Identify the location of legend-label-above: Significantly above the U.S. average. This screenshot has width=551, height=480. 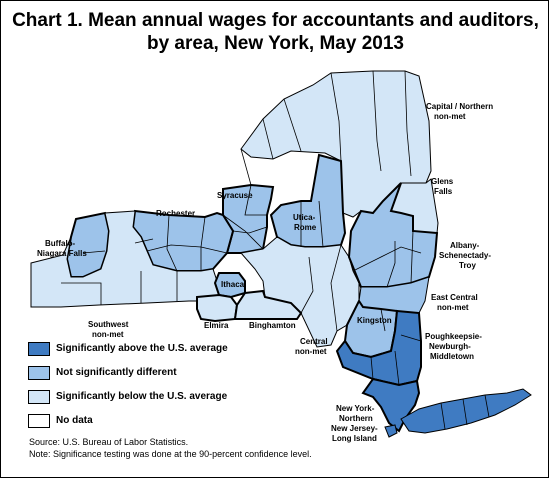
(142, 348).